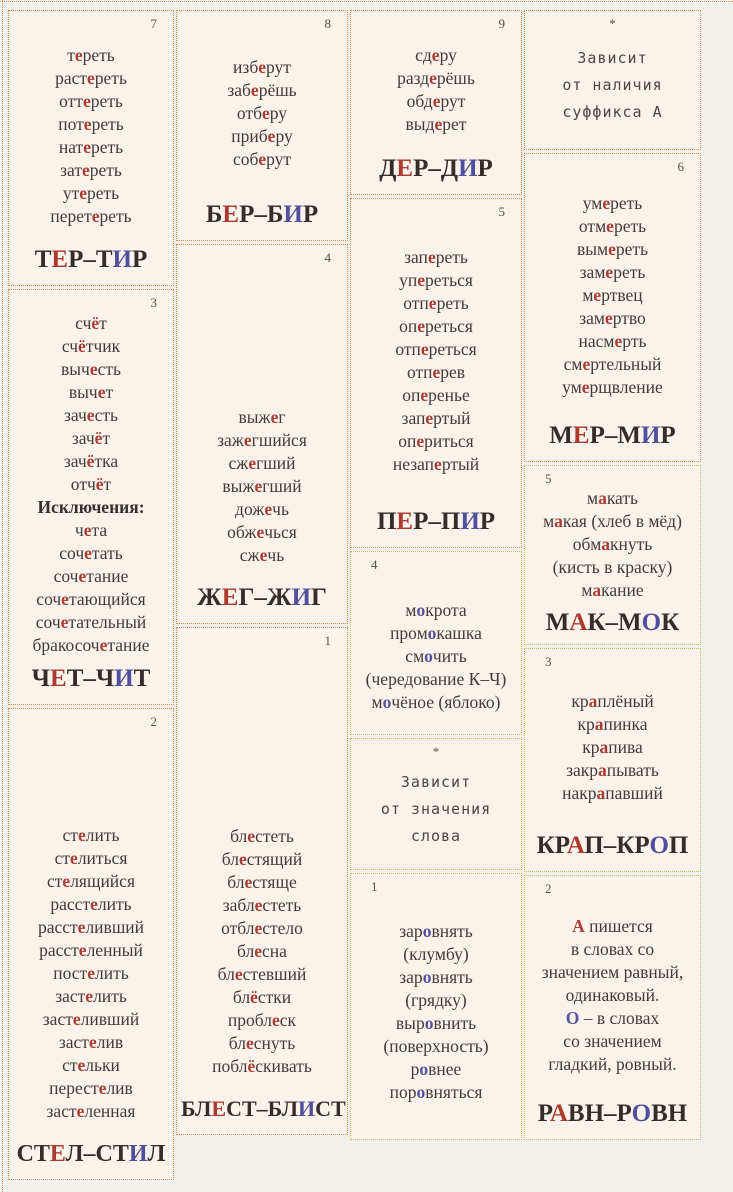  I want to click on note-line: суффикса А, so click(612, 112).